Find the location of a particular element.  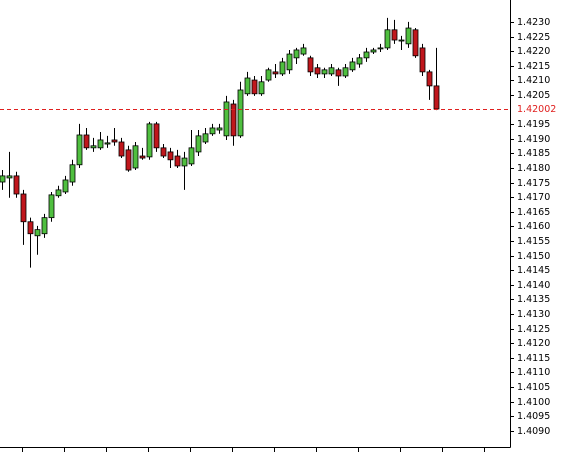

y-tick-label: 1.4145 is located at coordinates (533, 270).